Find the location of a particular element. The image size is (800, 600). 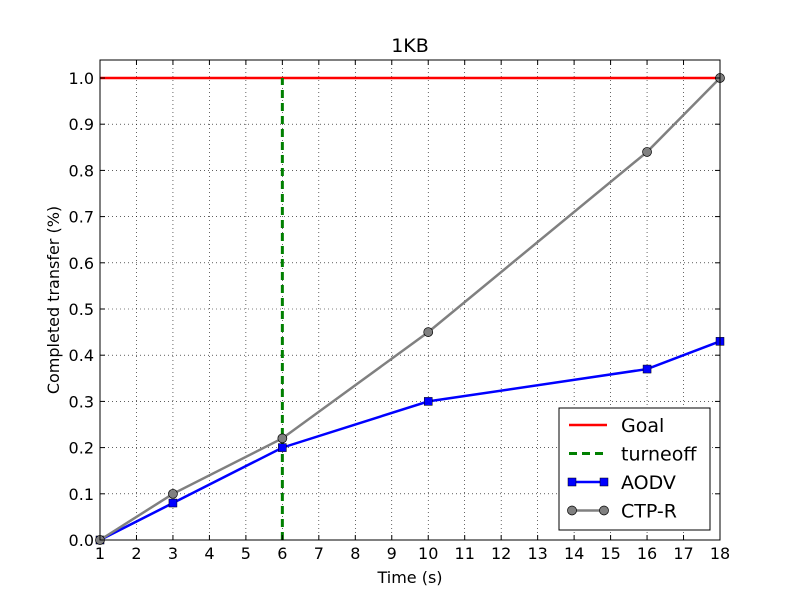

legend-label-goal: Goal is located at coordinates (642, 426).